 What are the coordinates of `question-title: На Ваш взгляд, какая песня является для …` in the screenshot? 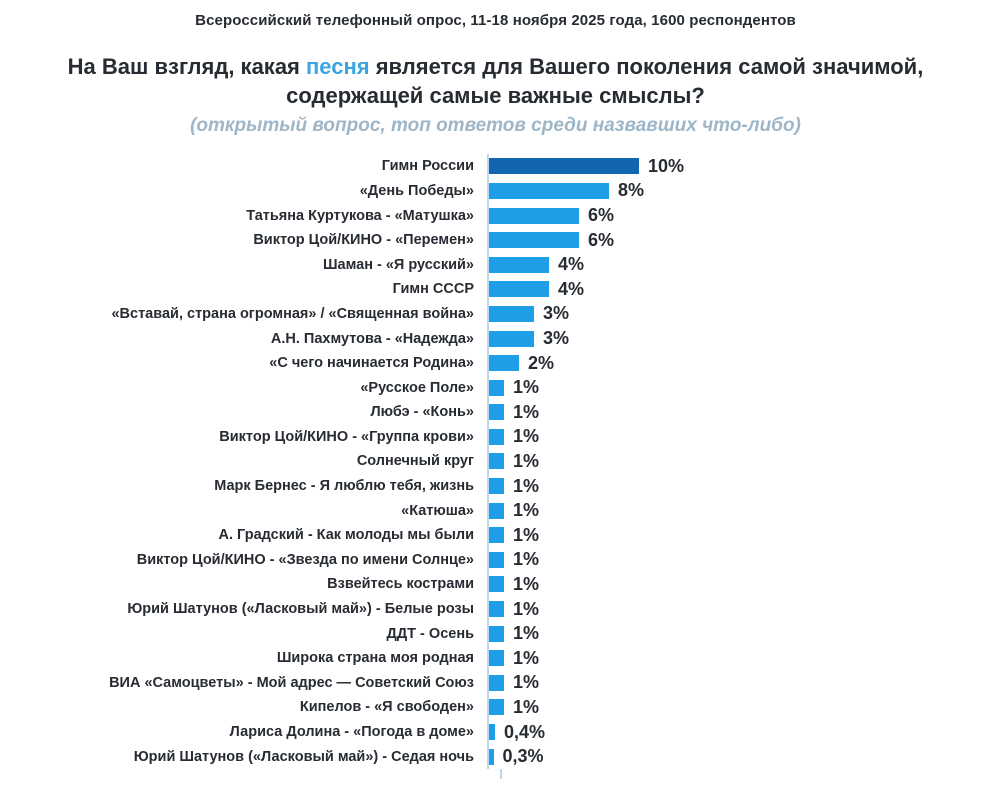 It's located at (495, 81).